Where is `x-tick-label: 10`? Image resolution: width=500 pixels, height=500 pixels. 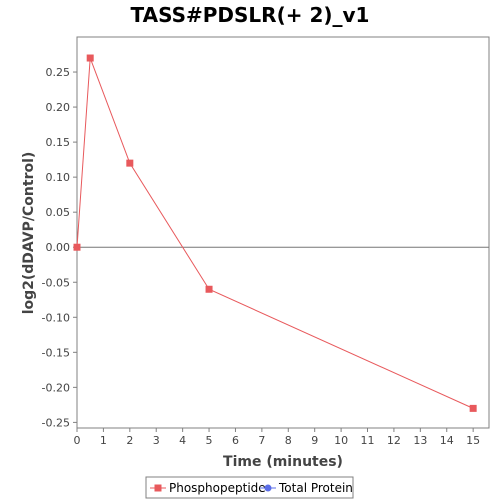 x-tick-label: 10 is located at coordinates (341, 440).